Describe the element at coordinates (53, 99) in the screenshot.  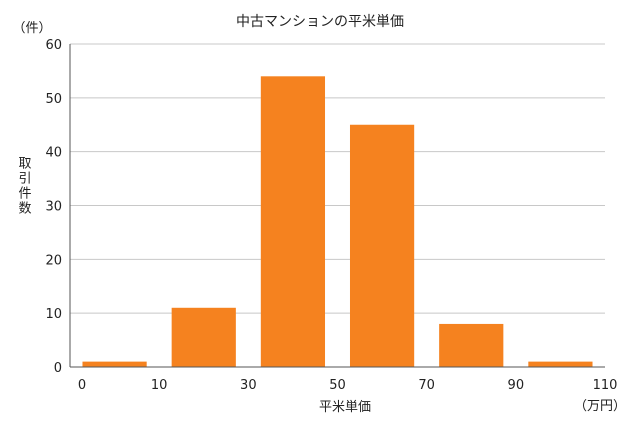
I see `y-tick-label: 50` at that location.